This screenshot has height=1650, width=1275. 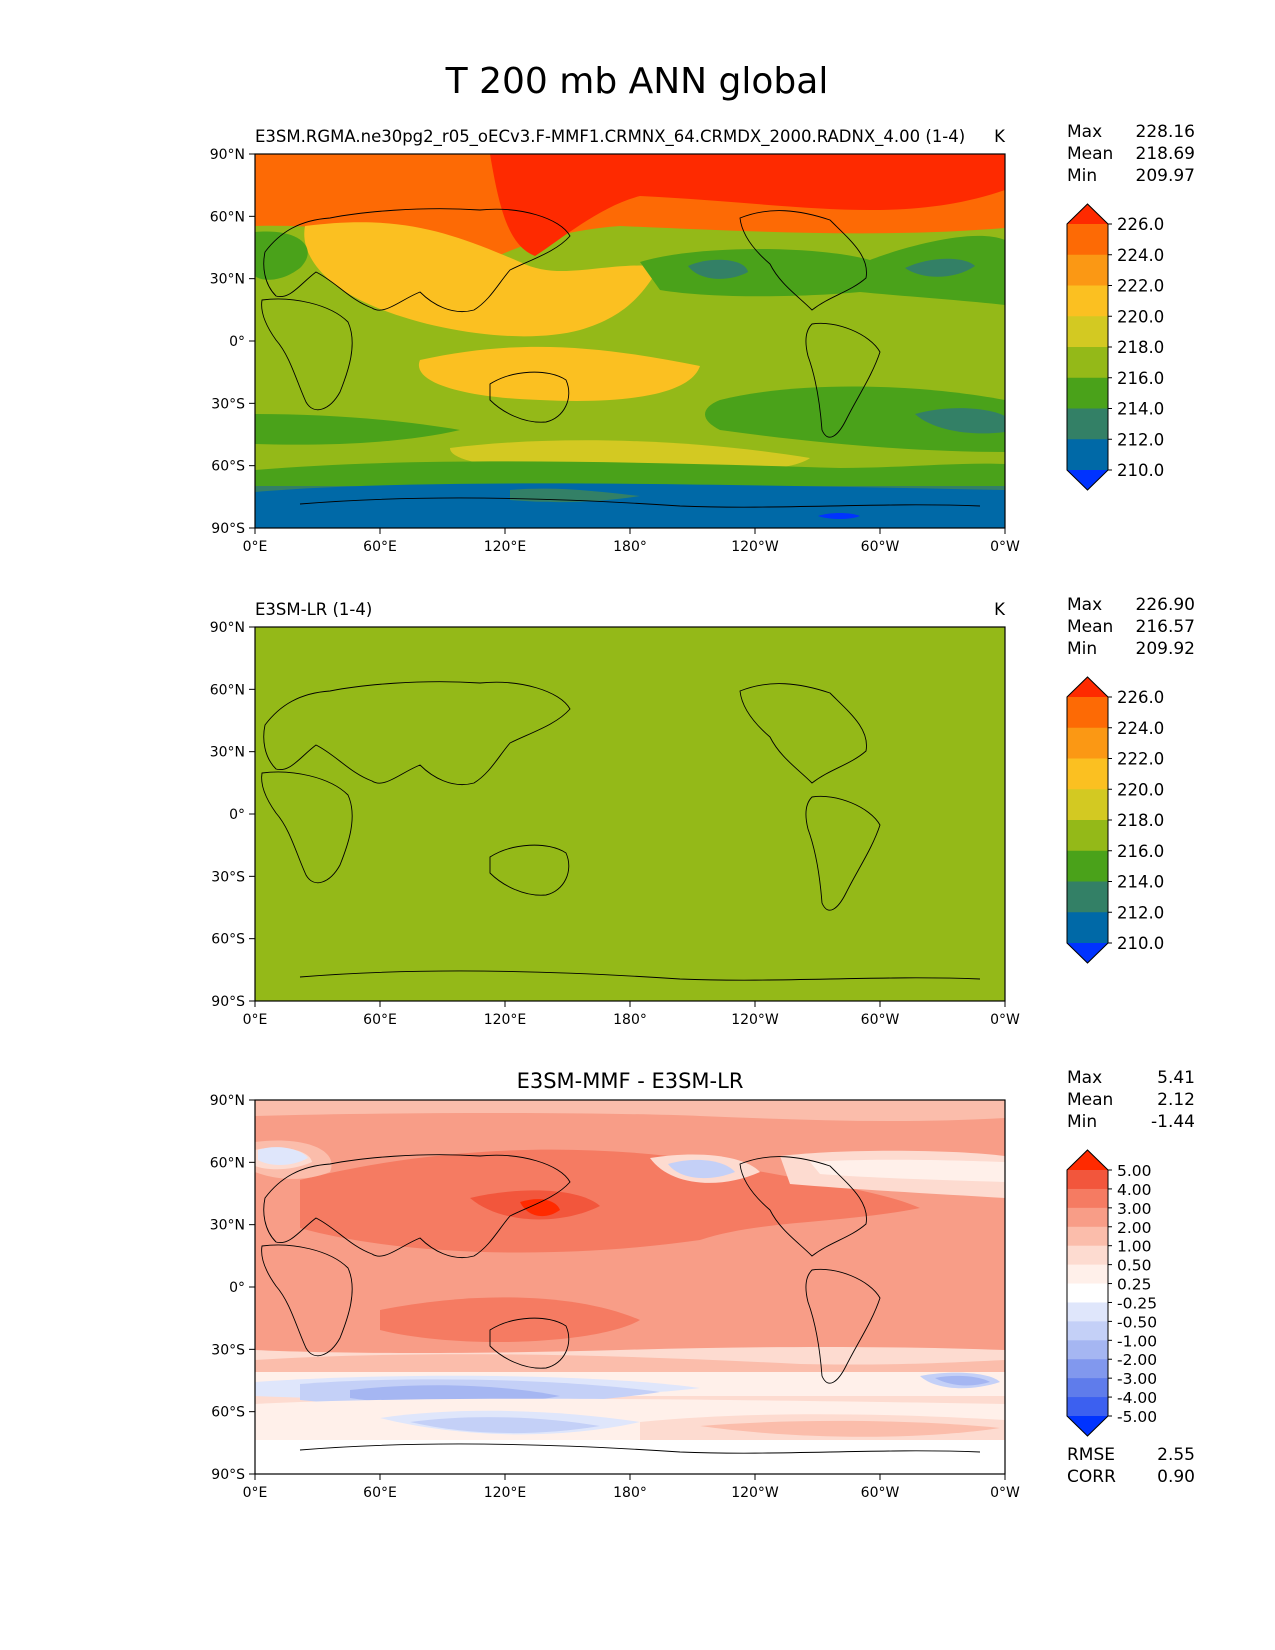 What do you see at coordinates (1140, 728) in the screenshot?
I see `colorbar-label: 224.0` at bounding box center [1140, 728].